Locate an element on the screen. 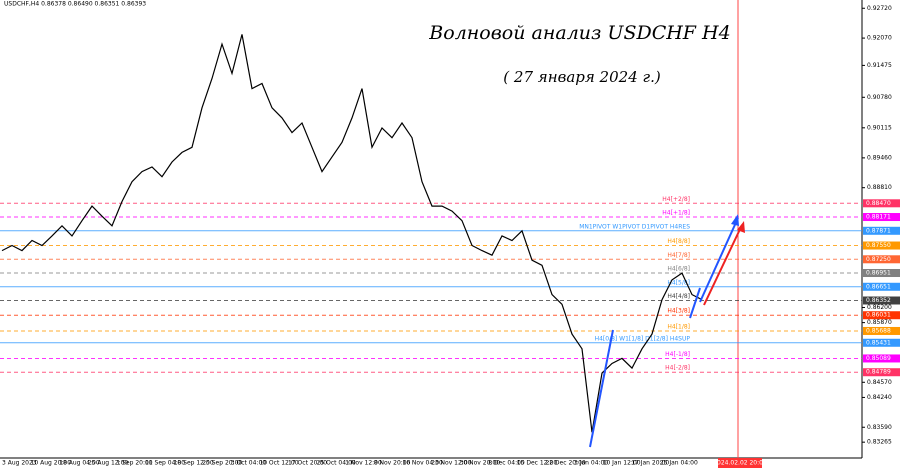 The image size is (900, 468). y-tick-label: 0.89460 is located at coordinates (879, 157).